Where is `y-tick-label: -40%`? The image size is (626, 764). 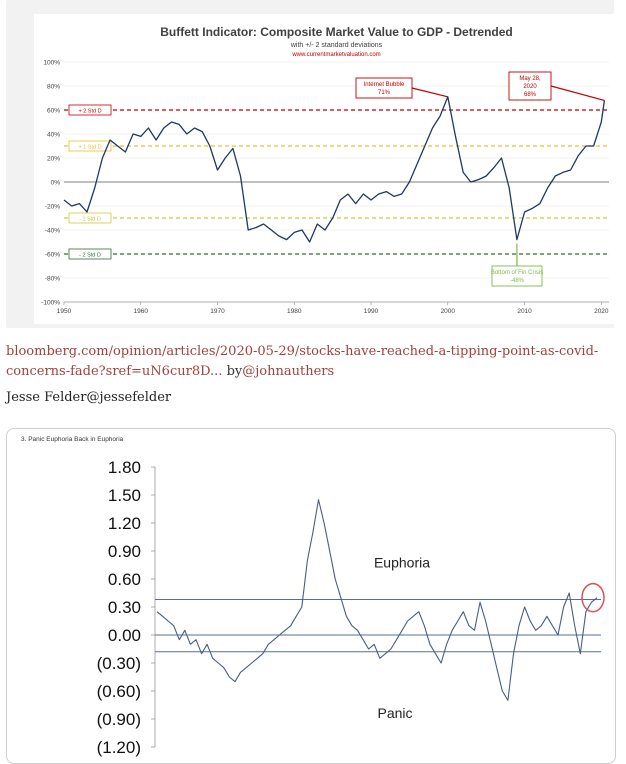 y-tick-label: -40% is located at coordinates (52, 231).